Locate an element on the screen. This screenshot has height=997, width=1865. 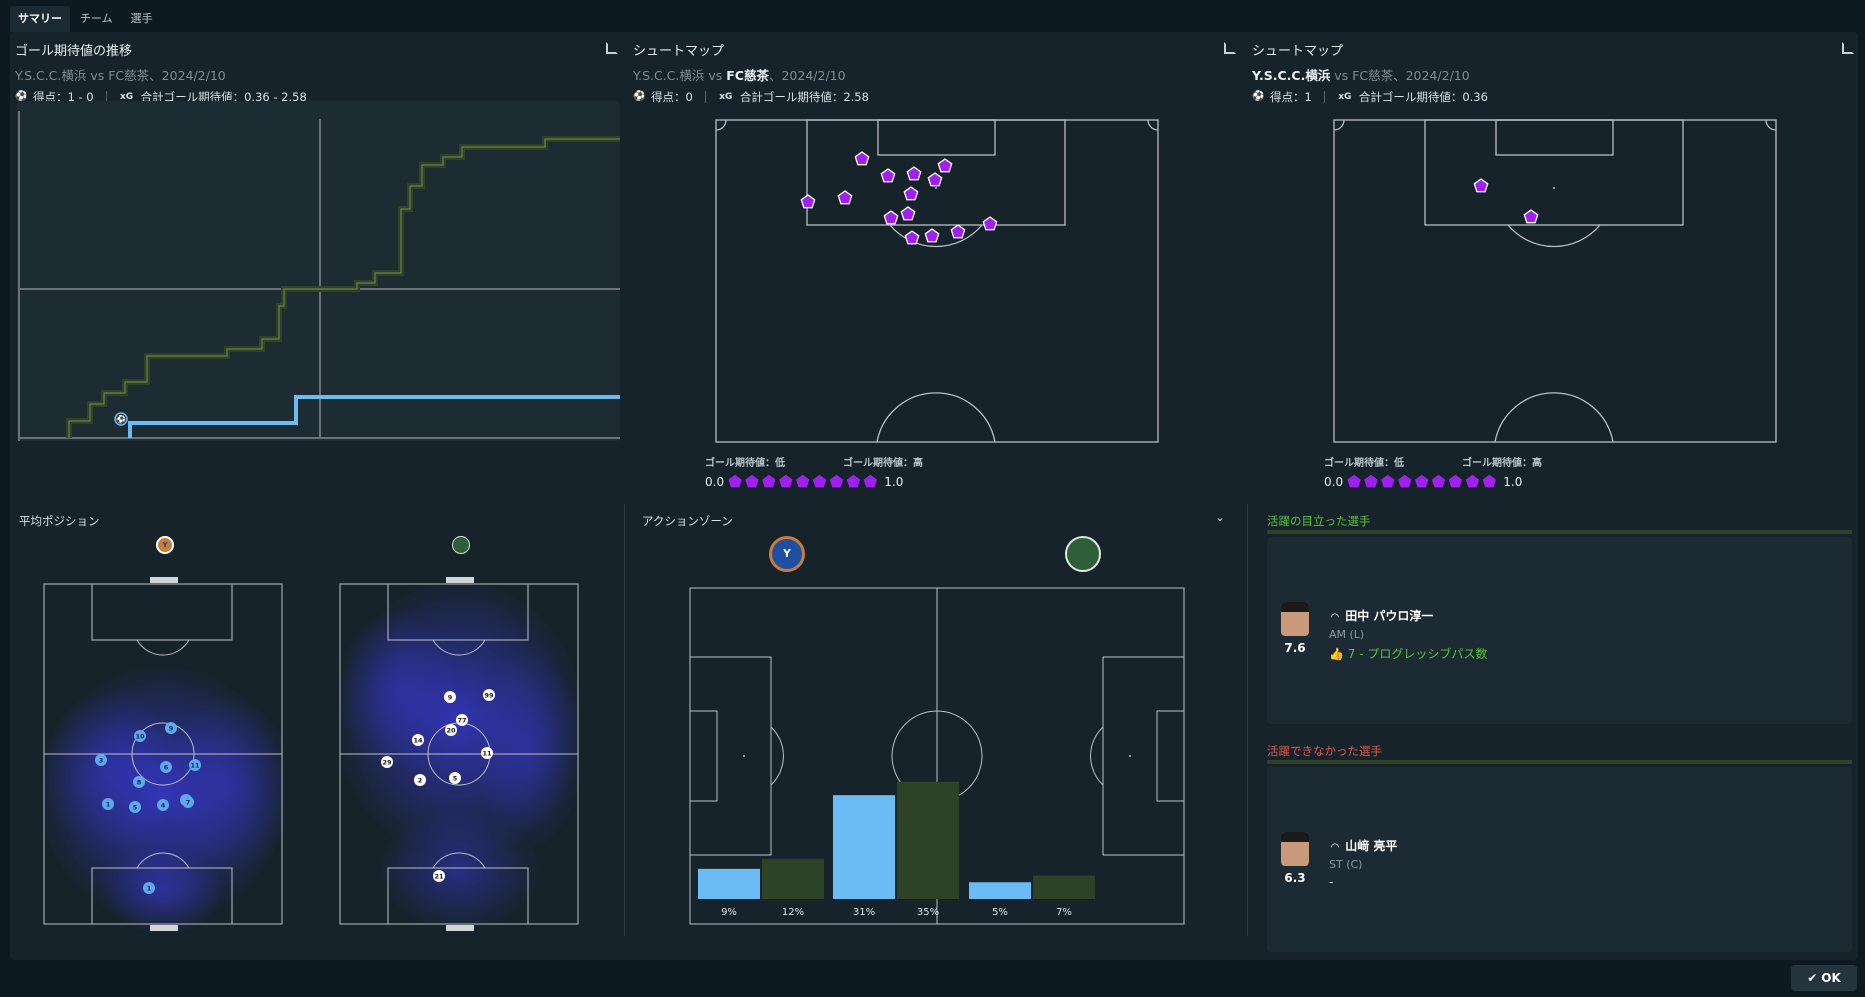
rating: 7.6 is located at coordinates (1295, 649).